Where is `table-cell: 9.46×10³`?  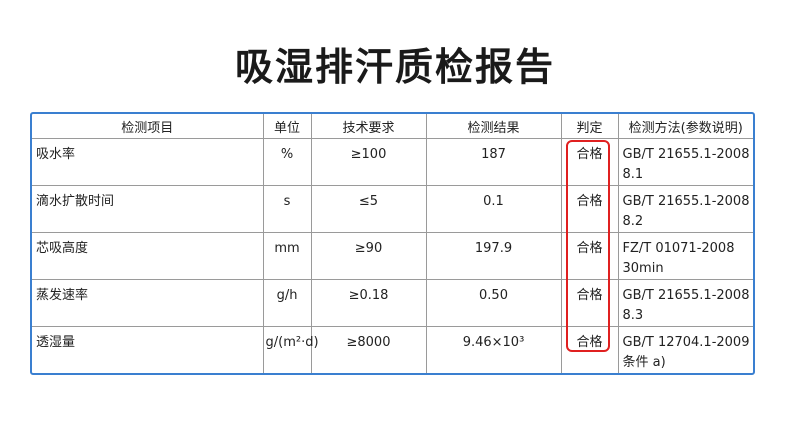 table-cell: 9.46×10³ is located at coordinates (493, 349).